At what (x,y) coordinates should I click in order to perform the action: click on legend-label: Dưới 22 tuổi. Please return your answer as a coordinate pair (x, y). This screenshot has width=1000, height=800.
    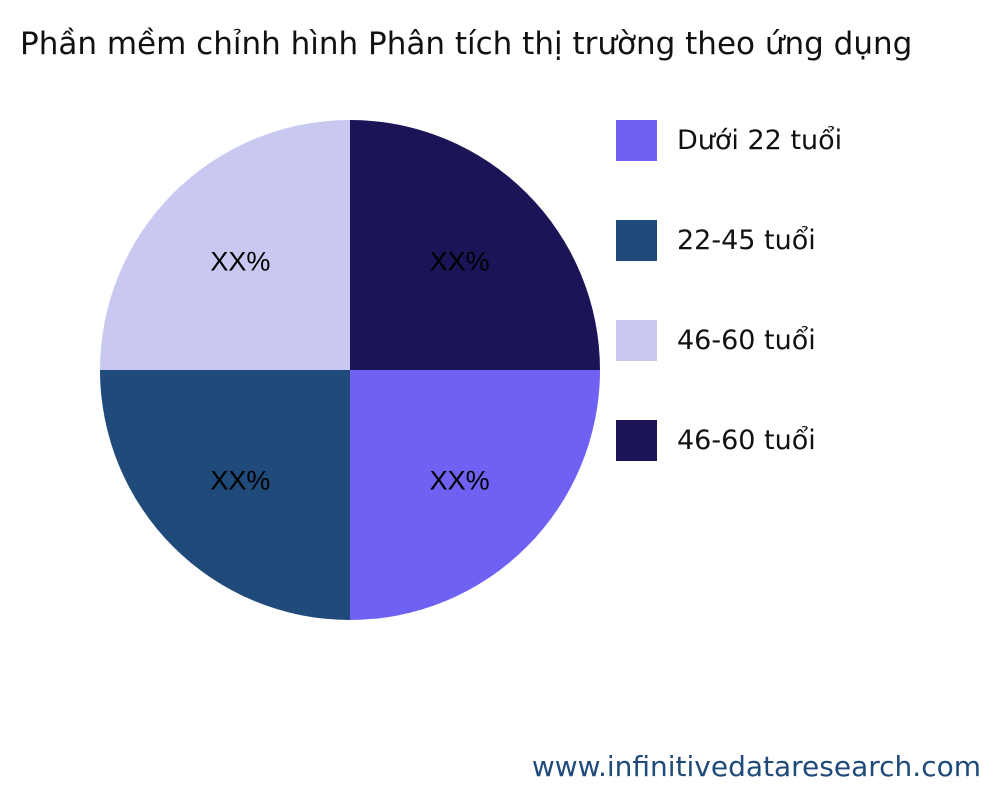
    Looking at the image, I should click on (760, 140).